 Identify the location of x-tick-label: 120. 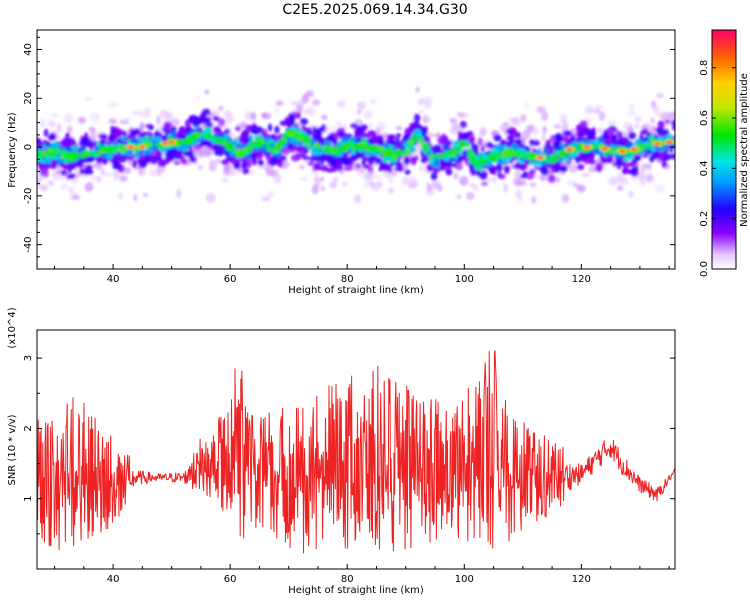
(581, 579).